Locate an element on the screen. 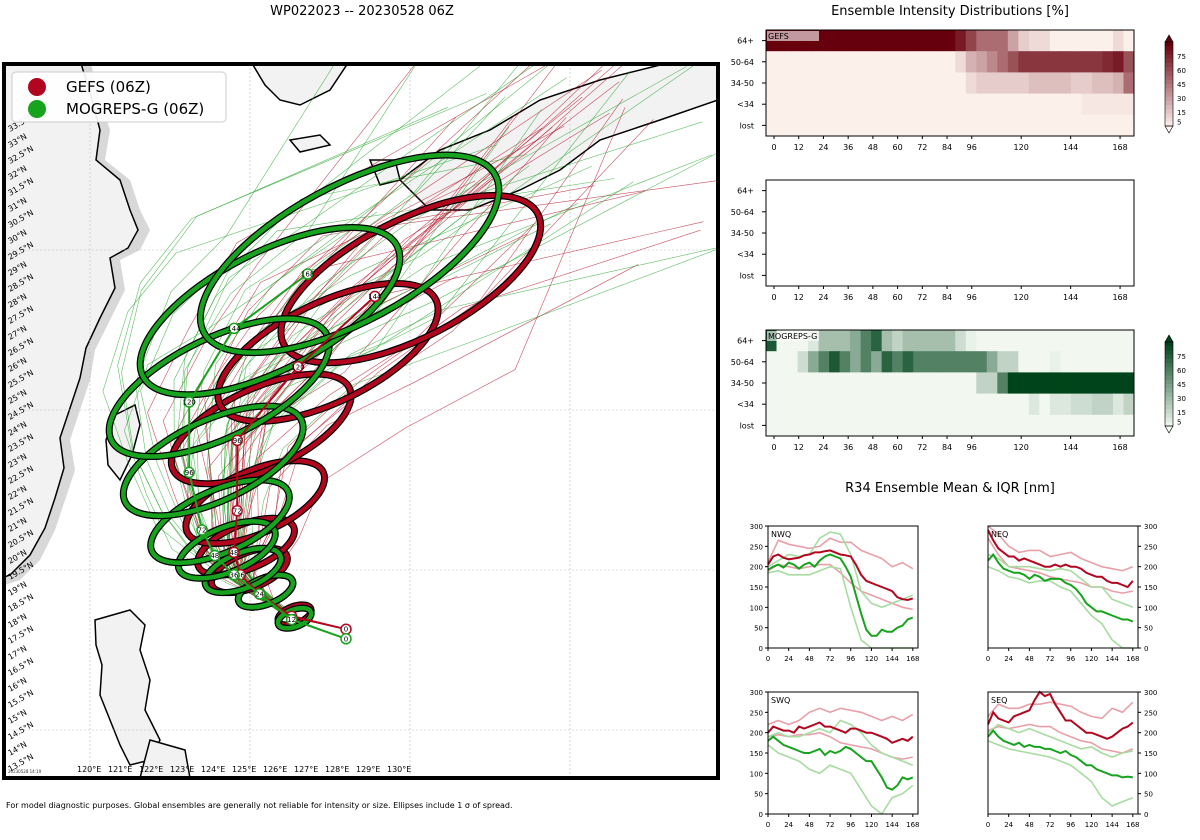 This screenshot has width=1200, height=840. heat-row-label: 64+ is located at coordinates (745, 191).